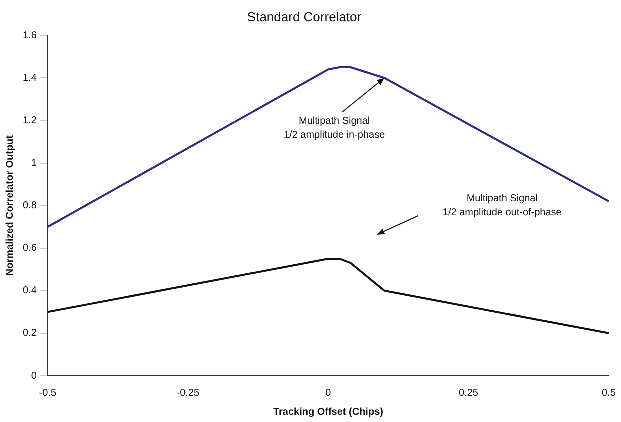 The width and height of the screenshot is (621, 422). I want to click on y-tick-label: 0.2, so click(30, 334).